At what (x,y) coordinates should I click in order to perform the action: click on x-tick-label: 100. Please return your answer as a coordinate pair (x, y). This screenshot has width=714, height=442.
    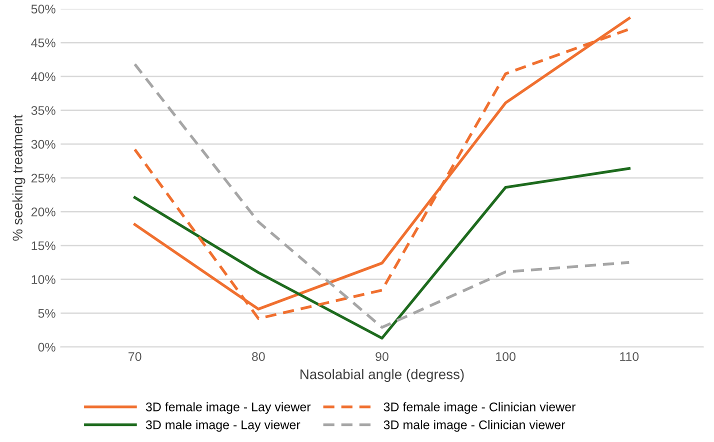
    Looking at the image, I should click on (506, 357).